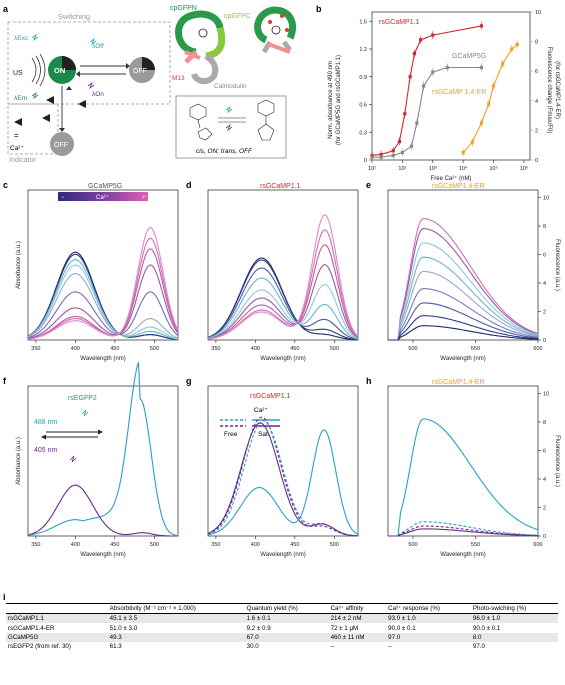  I want to click on y-tick-left-label: 0, so click(365, 161).